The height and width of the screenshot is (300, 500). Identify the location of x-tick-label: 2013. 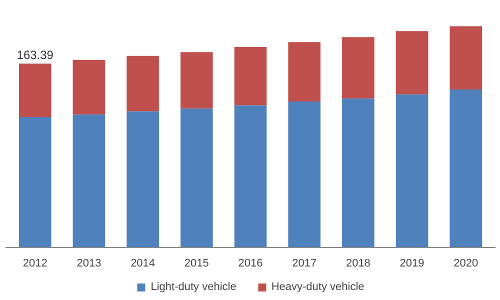
(89, 264).